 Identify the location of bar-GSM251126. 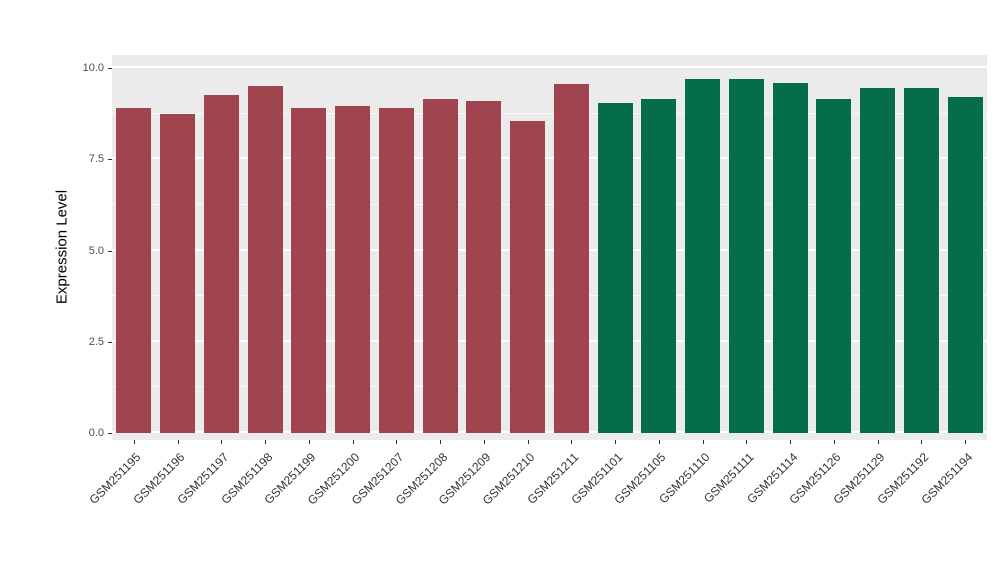
(834, 266).